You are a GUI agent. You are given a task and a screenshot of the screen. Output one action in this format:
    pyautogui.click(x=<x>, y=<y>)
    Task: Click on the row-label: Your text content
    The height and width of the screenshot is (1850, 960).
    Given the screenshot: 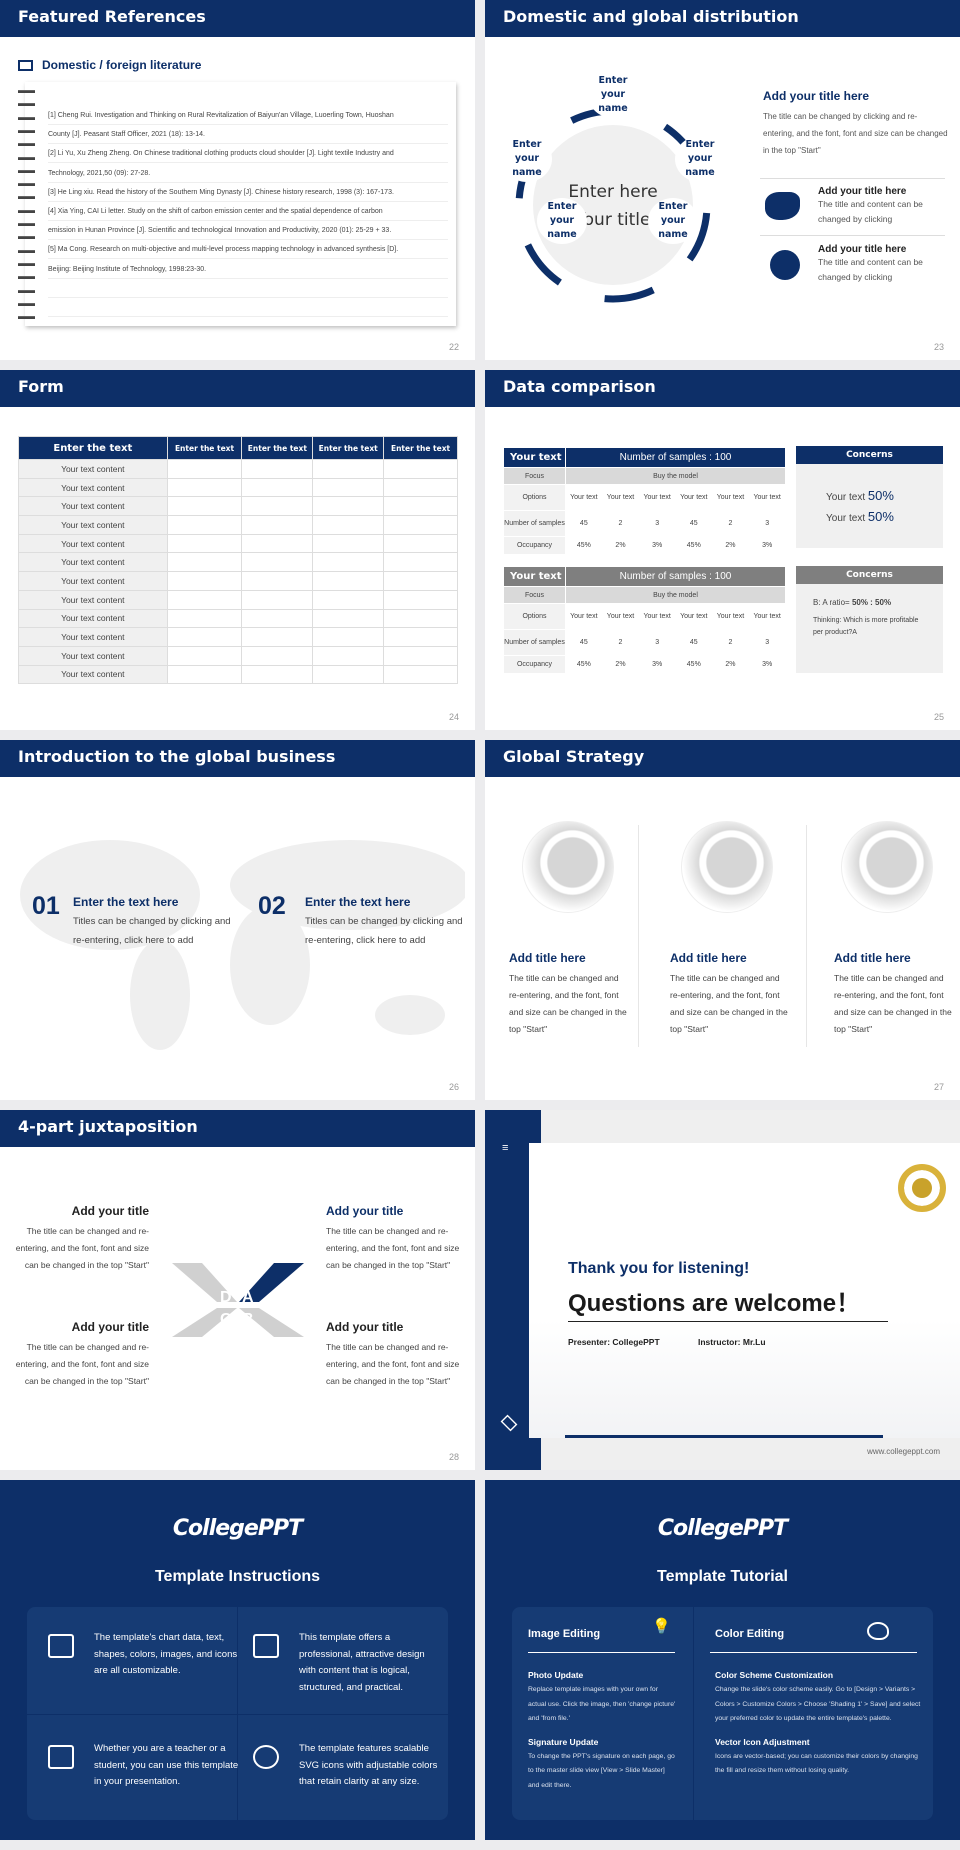 What is the action you would take?
    pyautogui.click(x=93, y=562)
    